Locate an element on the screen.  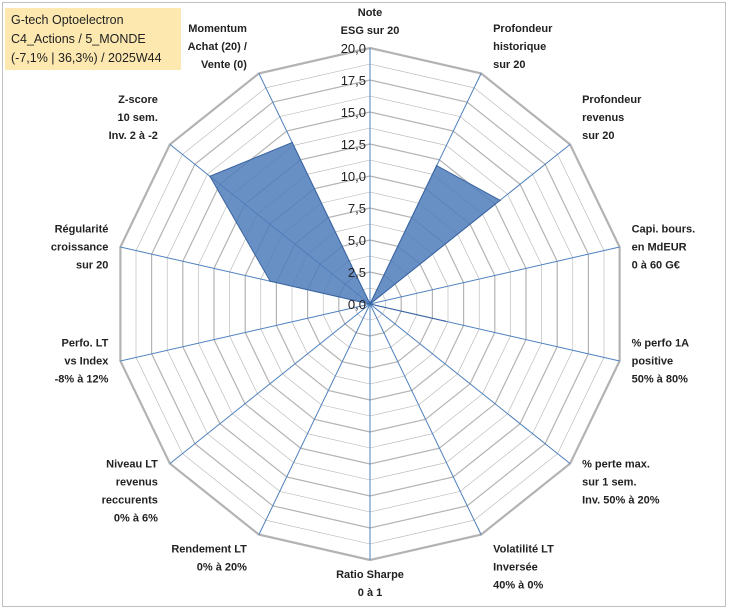
axis-label: Volatilité LT Inversée 40% à 0% is located at coordinates (523, 568).